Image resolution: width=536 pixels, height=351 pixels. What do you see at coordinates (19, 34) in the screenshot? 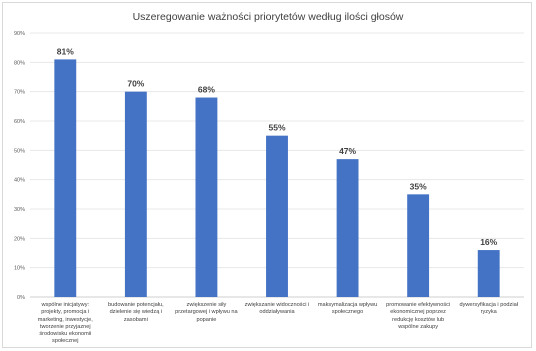
I see `y-tick-label: 90%` at bounding box center [19, 34].